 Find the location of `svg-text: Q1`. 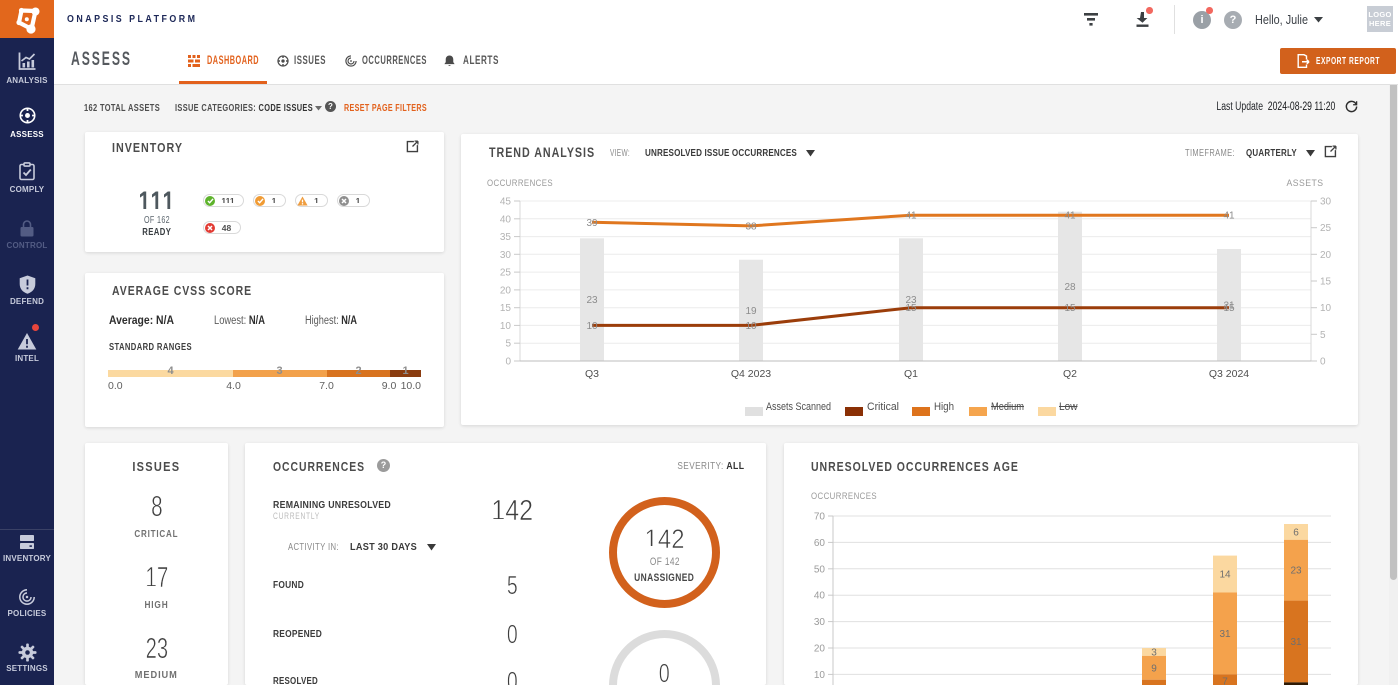

svg-text: Q1 is located at coordinates (911, 374).